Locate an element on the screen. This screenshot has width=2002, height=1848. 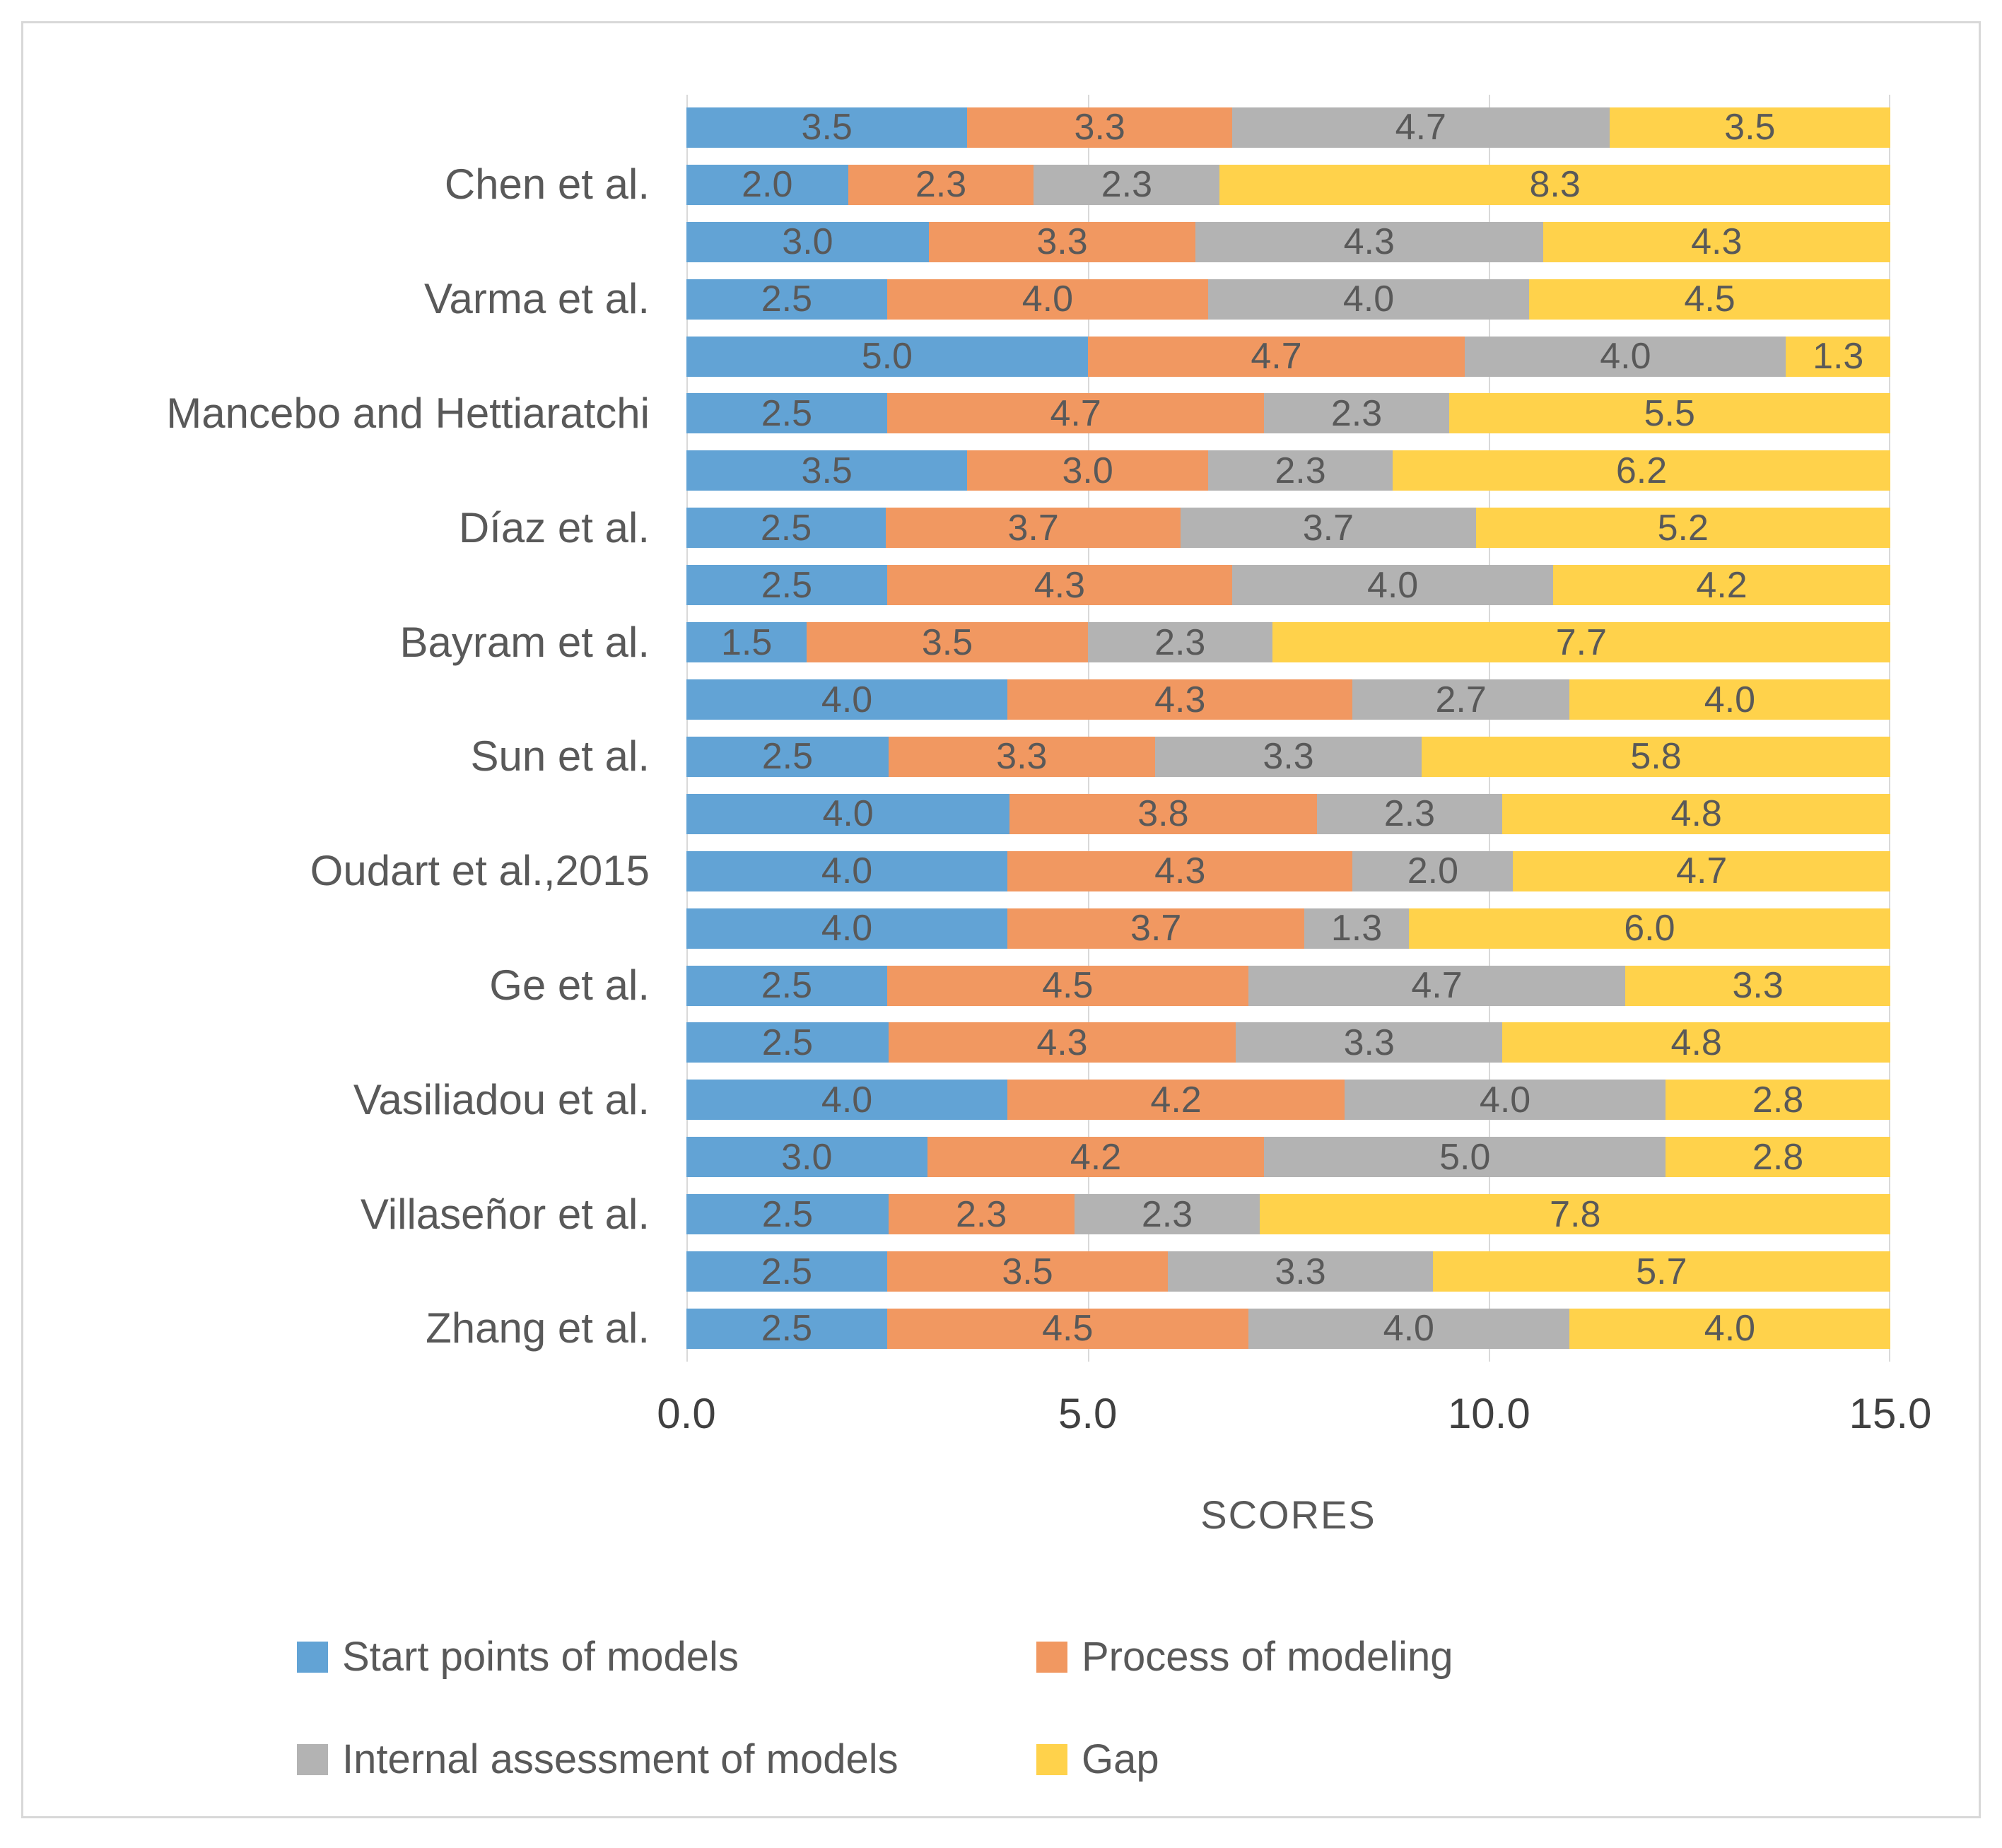
legend-swatch-start-points-icon is located at coordinates (312, 1657).